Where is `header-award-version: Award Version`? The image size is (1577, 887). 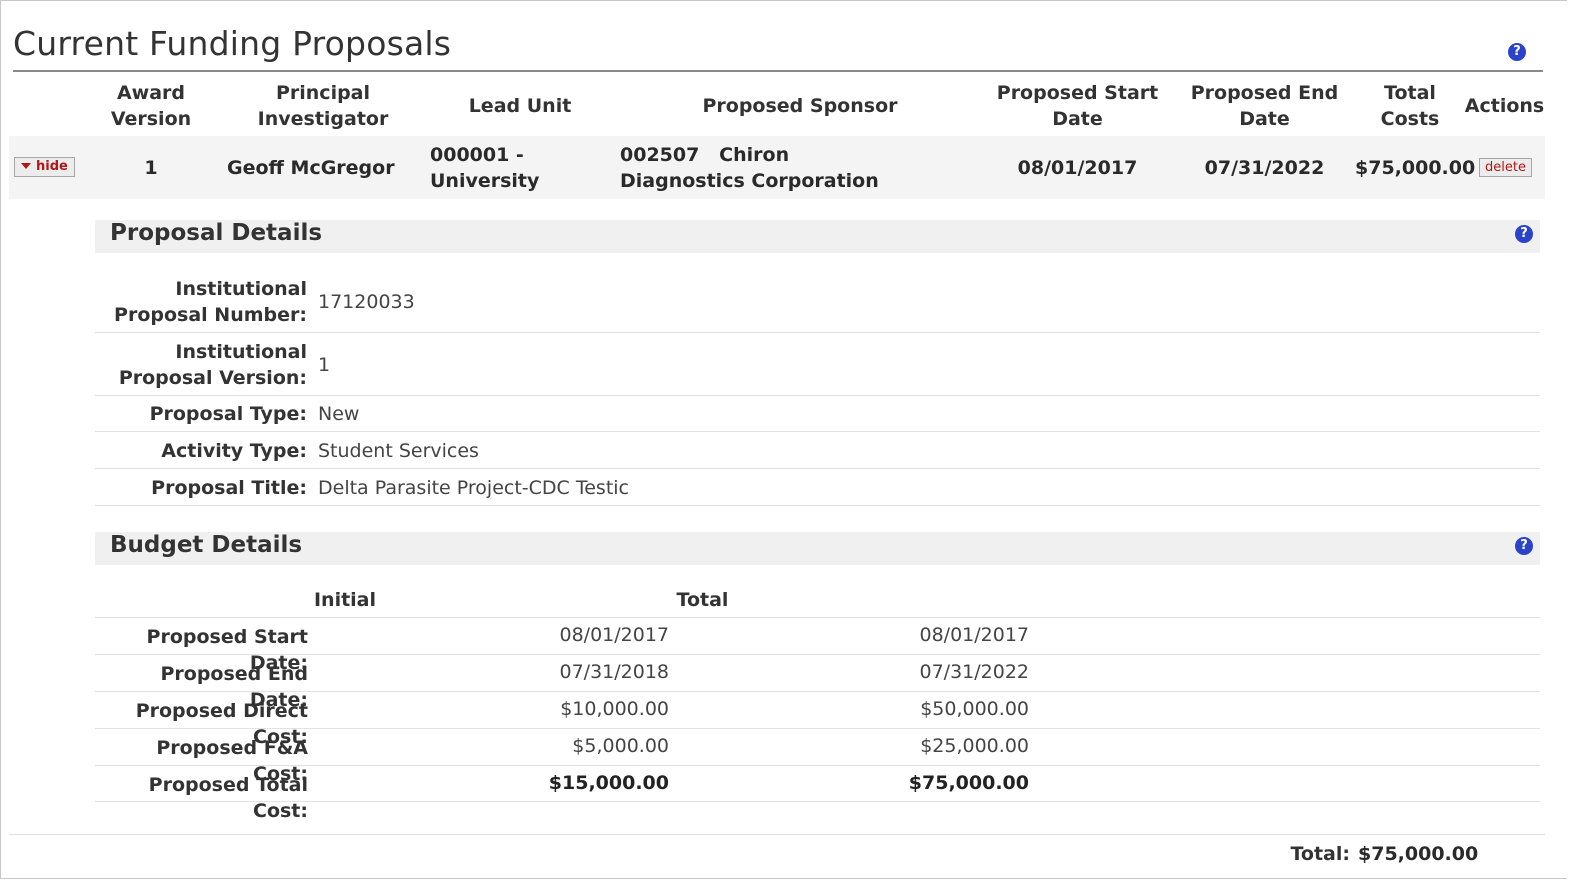 header-award-version: Award Version is located at coordinates (151, 106).